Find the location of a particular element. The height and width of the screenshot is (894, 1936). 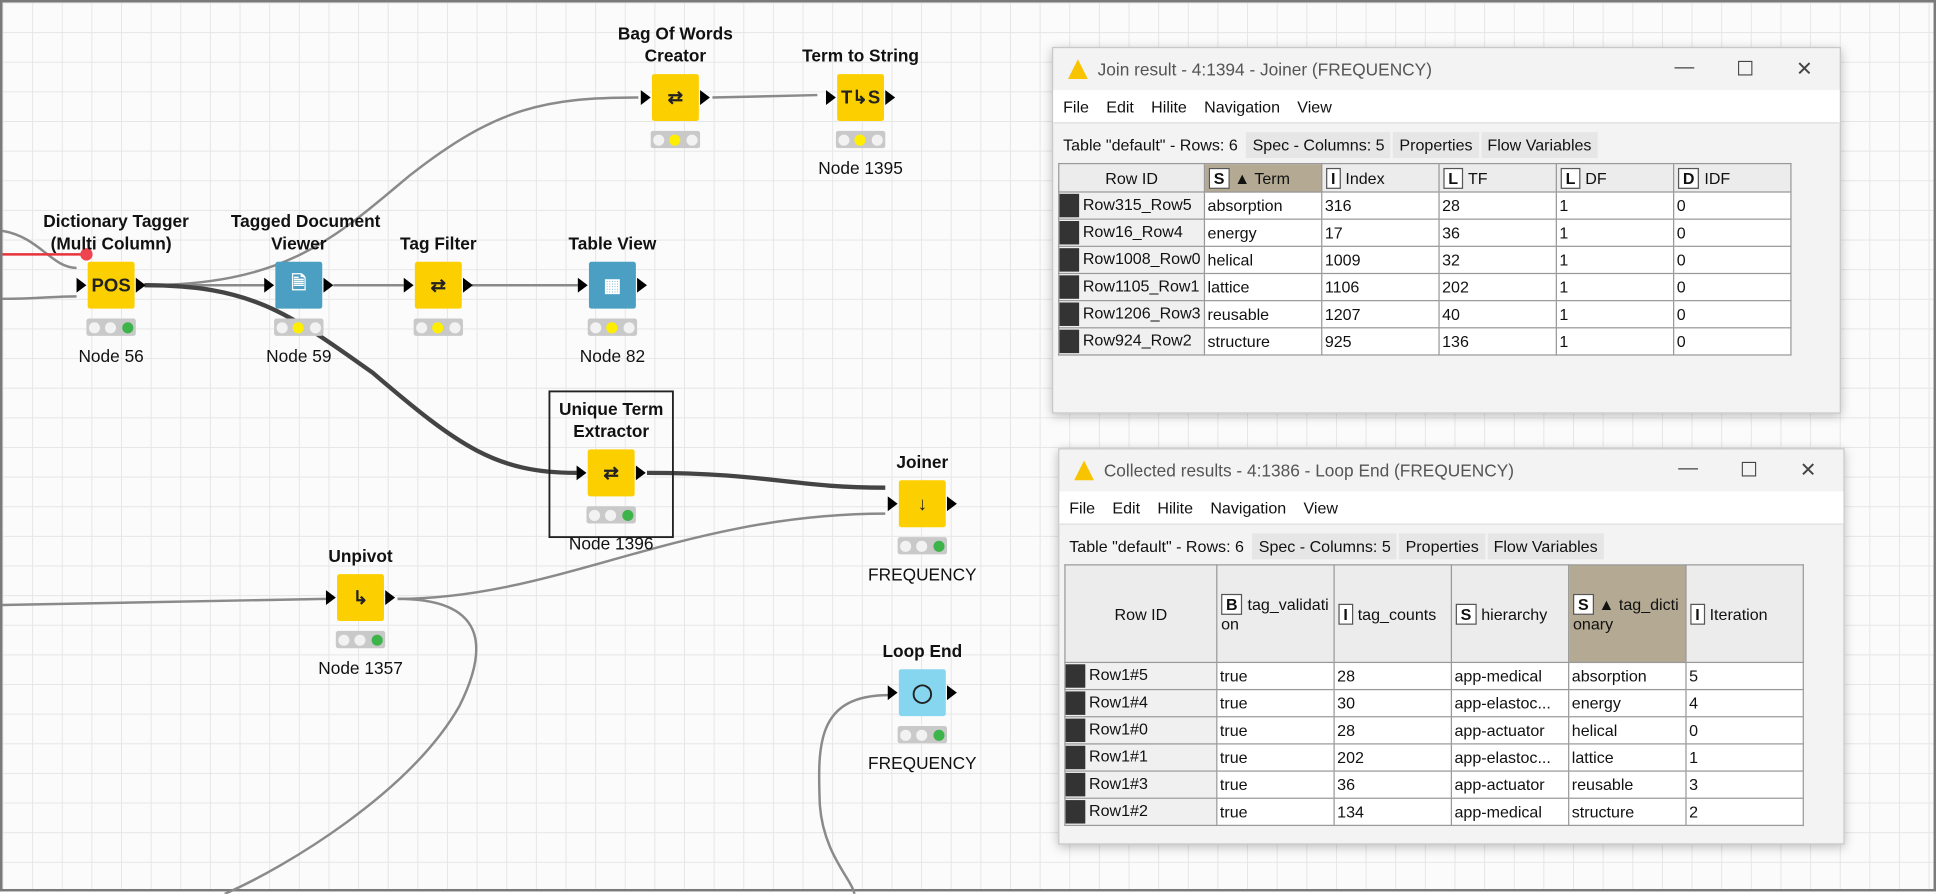

unpivot-icon: ↳ is located at coordinates (360, 598).